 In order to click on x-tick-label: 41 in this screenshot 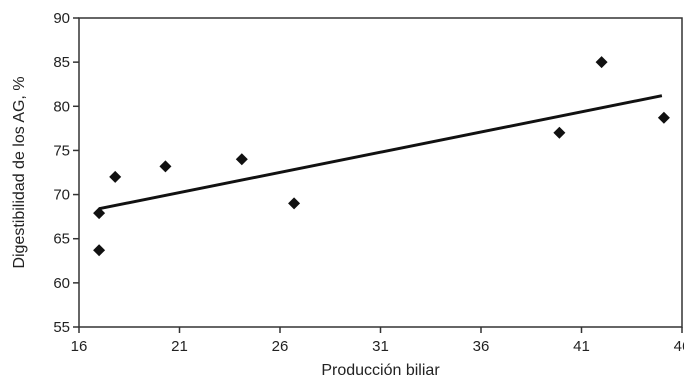, I will do `click(581, 346)`.